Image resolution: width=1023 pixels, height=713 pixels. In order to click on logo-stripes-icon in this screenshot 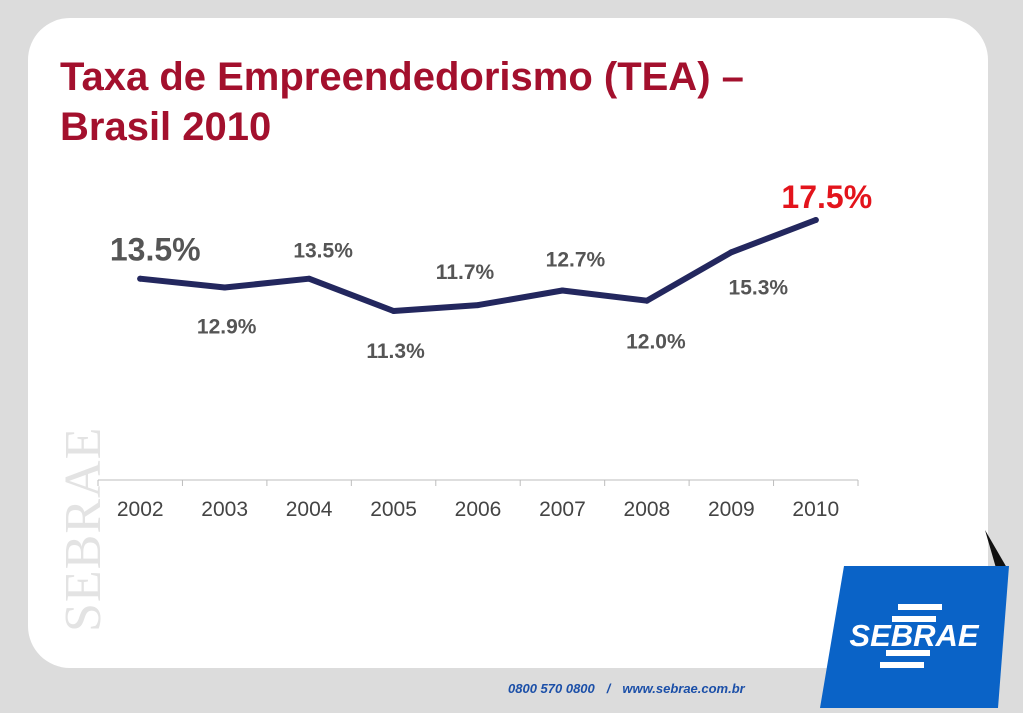, I will do `click(911, 636)`.